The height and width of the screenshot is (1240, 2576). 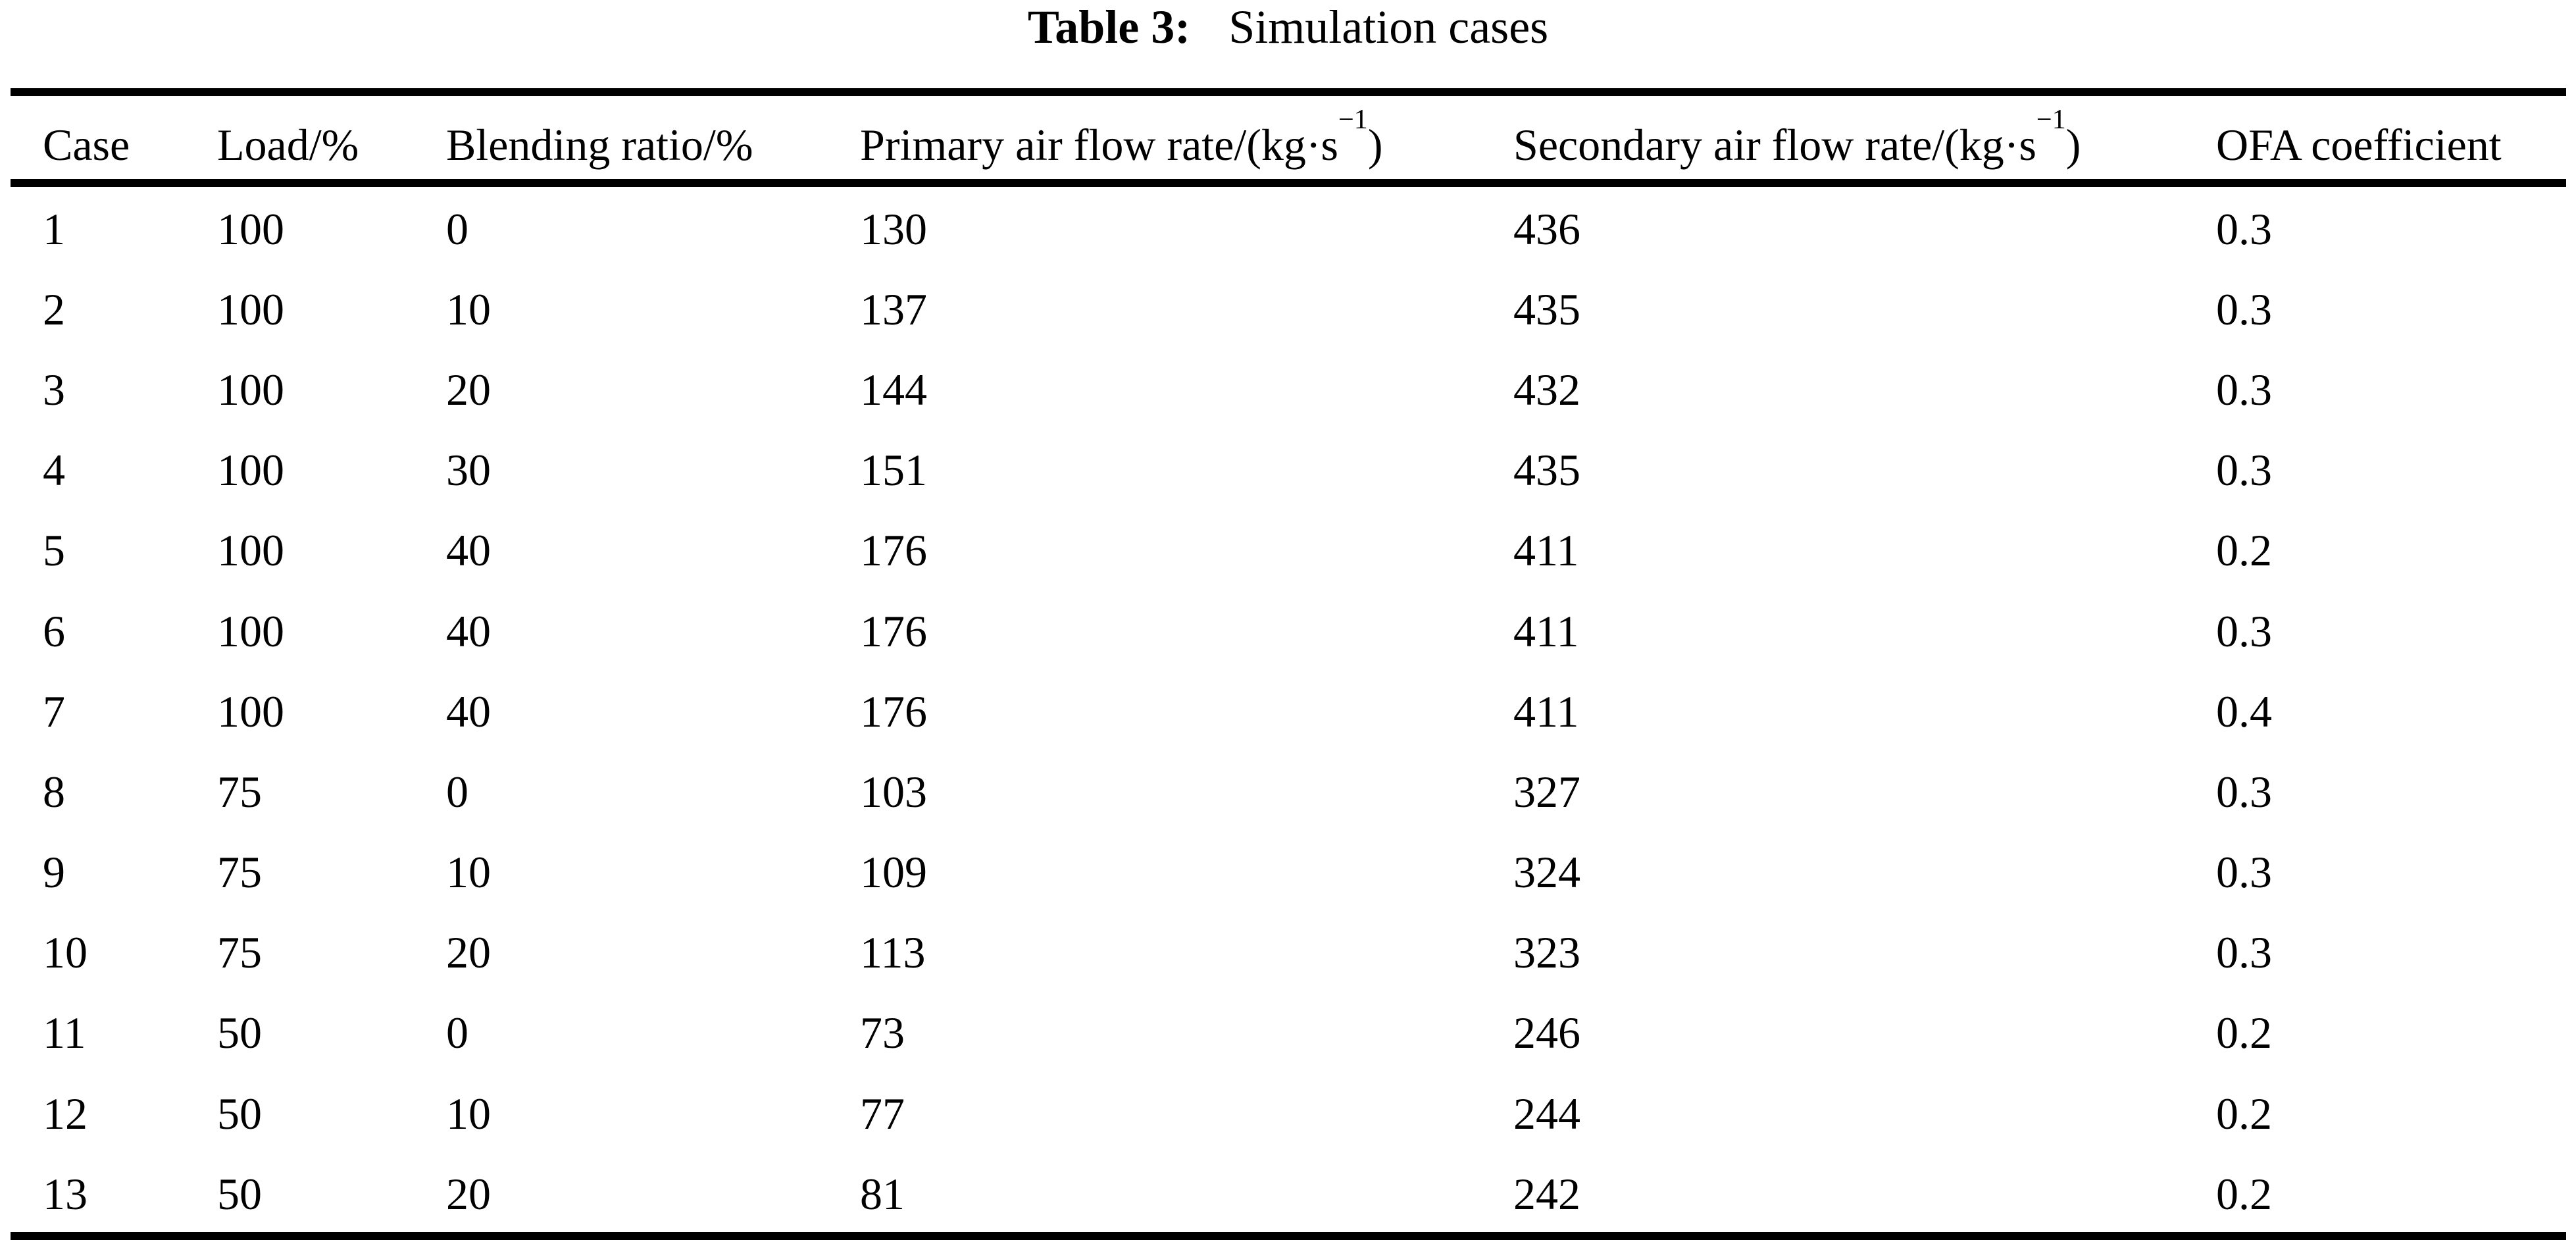 I want to click on column-header-label: OFA coefficient, so click(x=2359, y=145).